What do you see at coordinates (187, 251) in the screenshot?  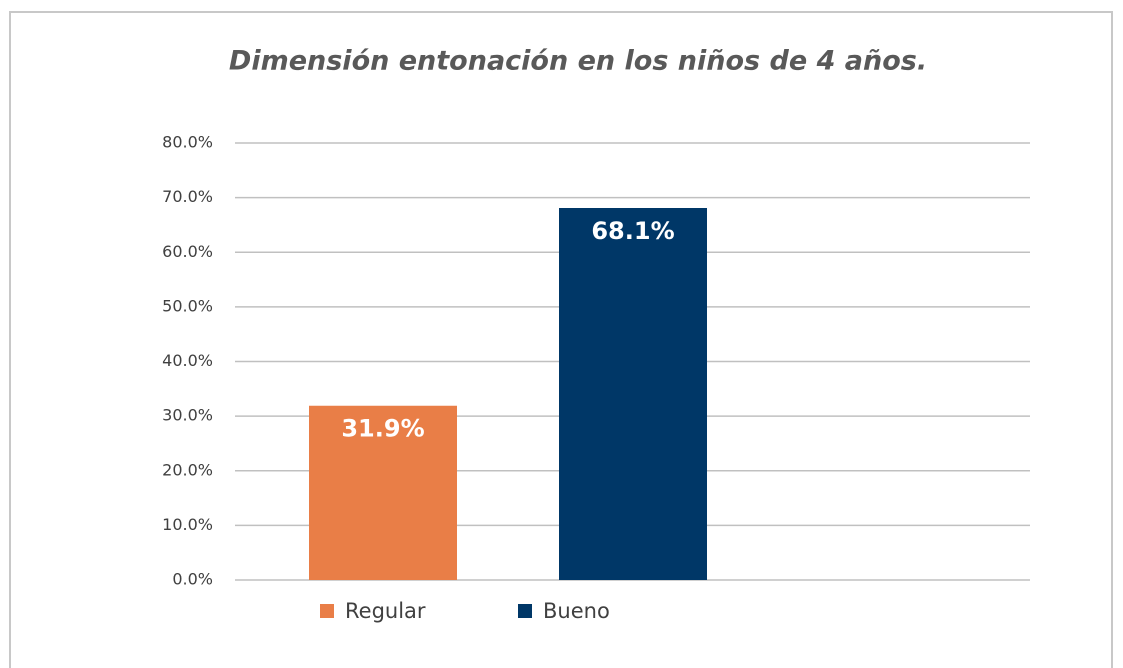 I see `y-tick-label: 60.0%` at bounding box center [187, 251].